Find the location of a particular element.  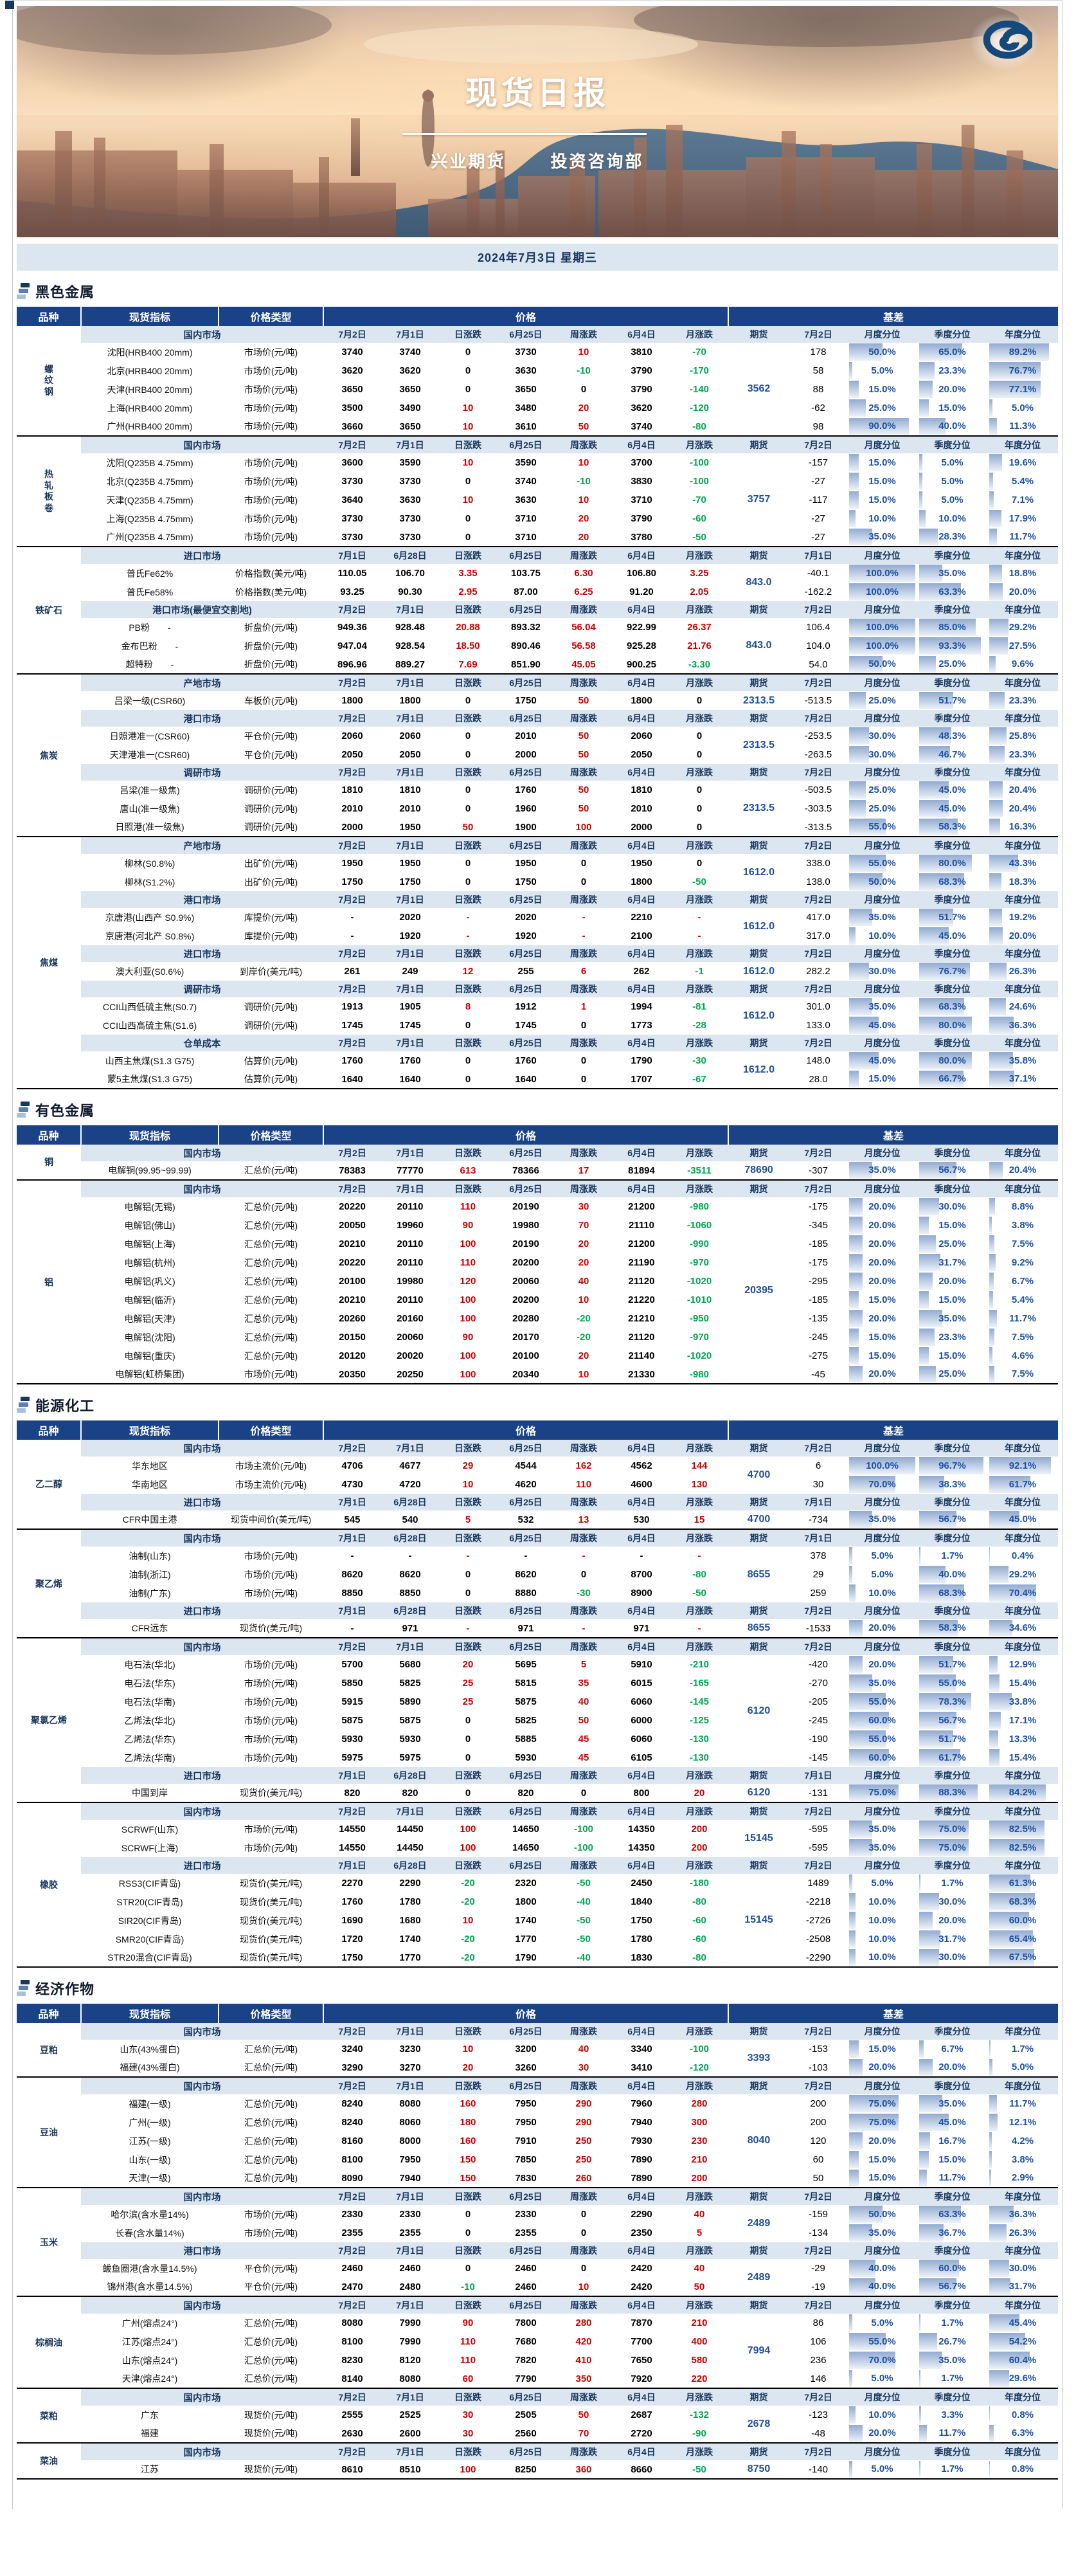

variety-cell: 焦煤 is located at coordinates (49, 963).